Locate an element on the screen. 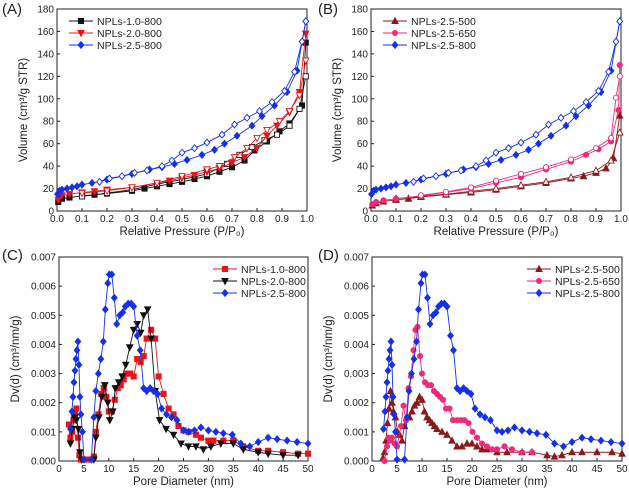  x-tick-label: 30 is located at coordinates (209, 469).